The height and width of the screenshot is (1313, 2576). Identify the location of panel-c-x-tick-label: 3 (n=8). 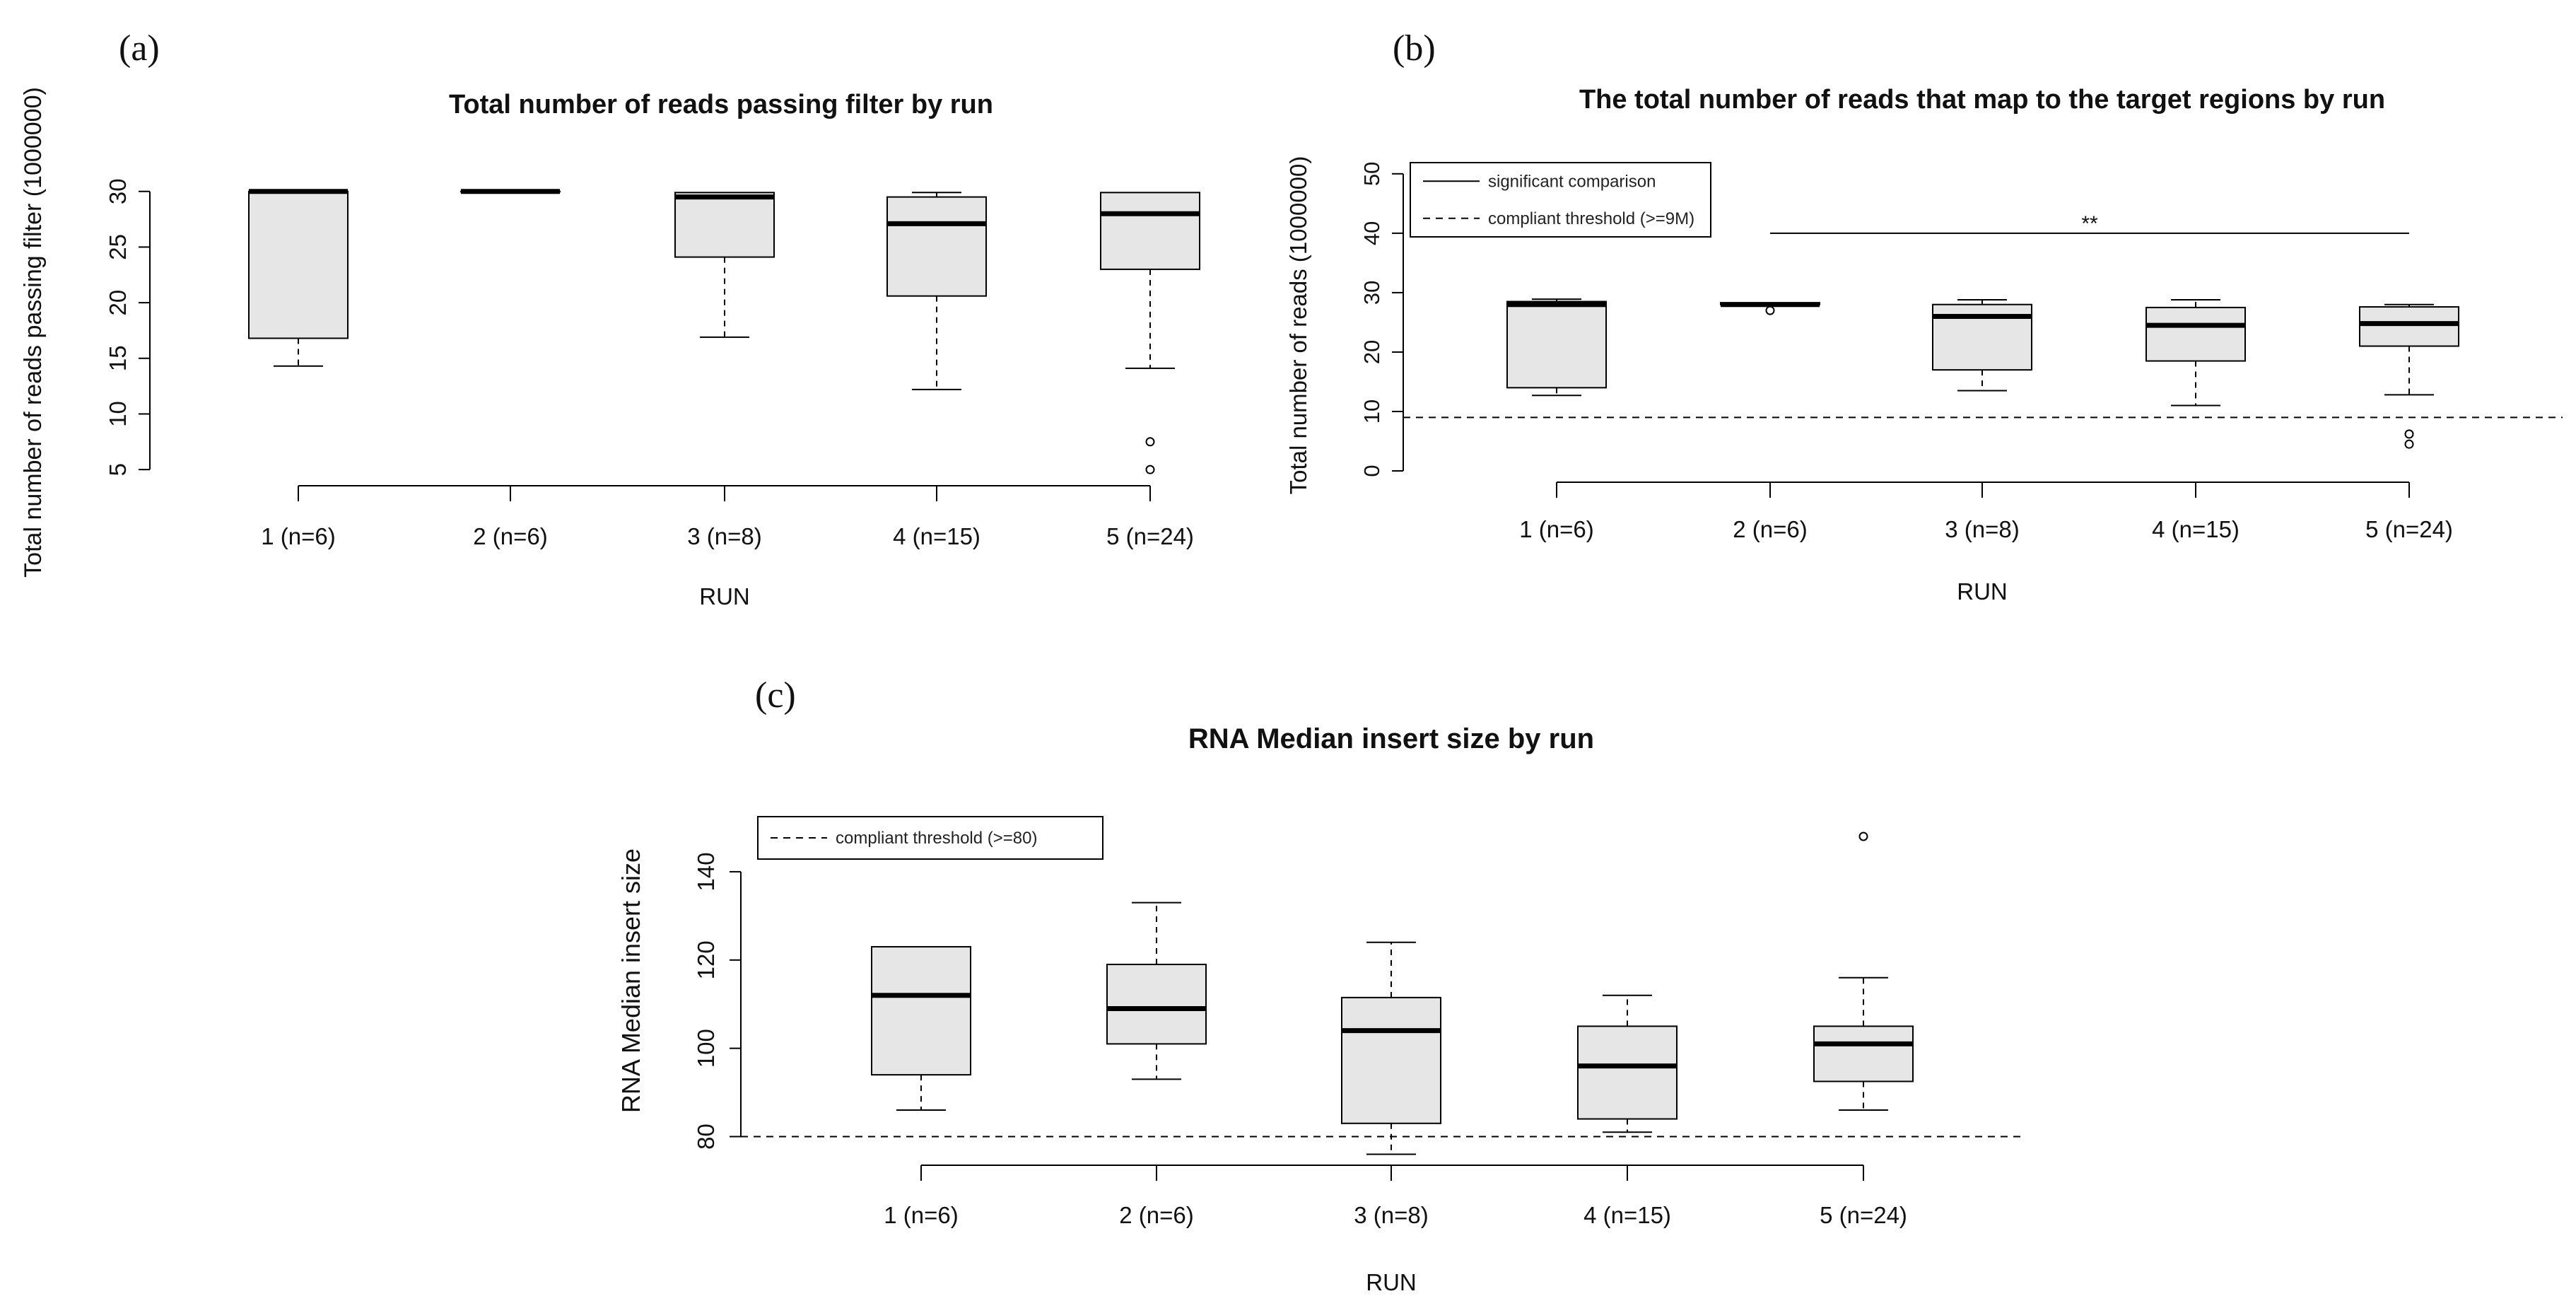
(1391, 1215).